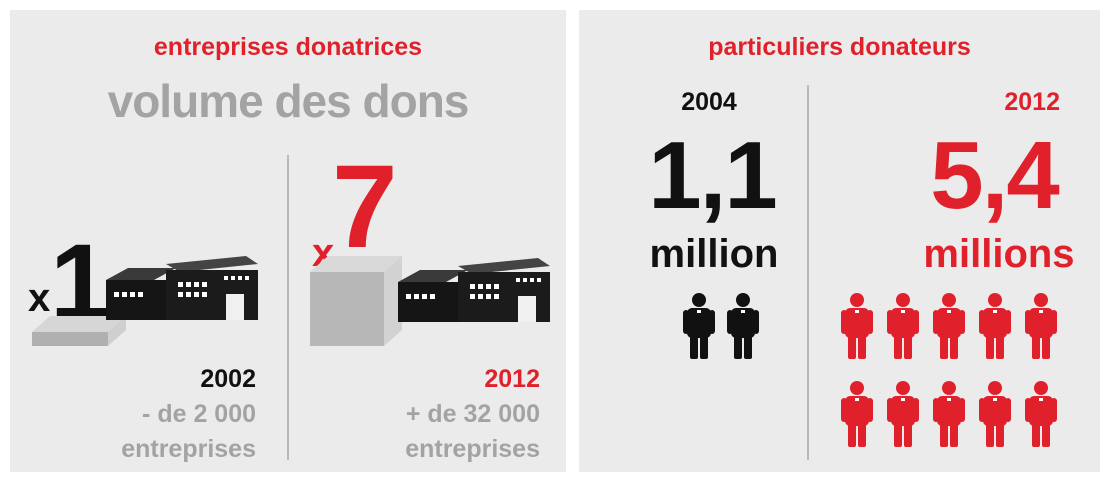 The width and height of the screenshot is (1105, 477). What do you see at coordinates (288, 307) in the screenshot?
I see `companies-divider` at bounding box center [288, 307].